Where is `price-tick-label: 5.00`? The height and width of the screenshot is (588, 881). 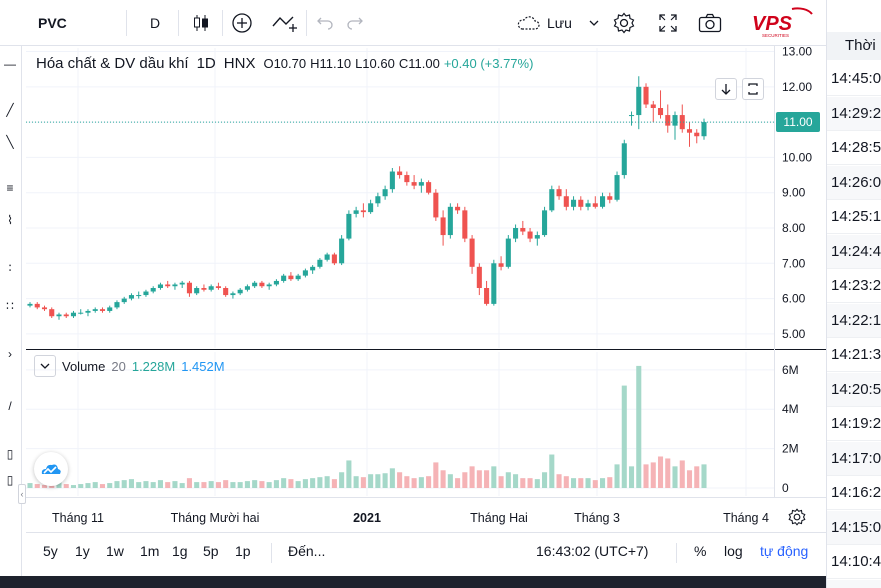 price-tick-label: 5.00 is located at coordinates (794, 334).